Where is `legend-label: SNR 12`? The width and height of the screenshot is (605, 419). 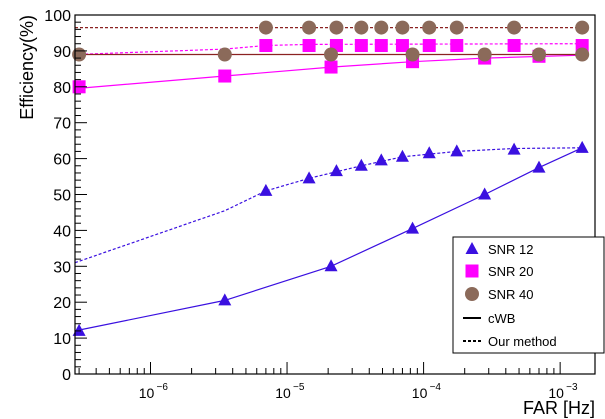 legend-label: SNR 12 is located at coordinates (511, 249).